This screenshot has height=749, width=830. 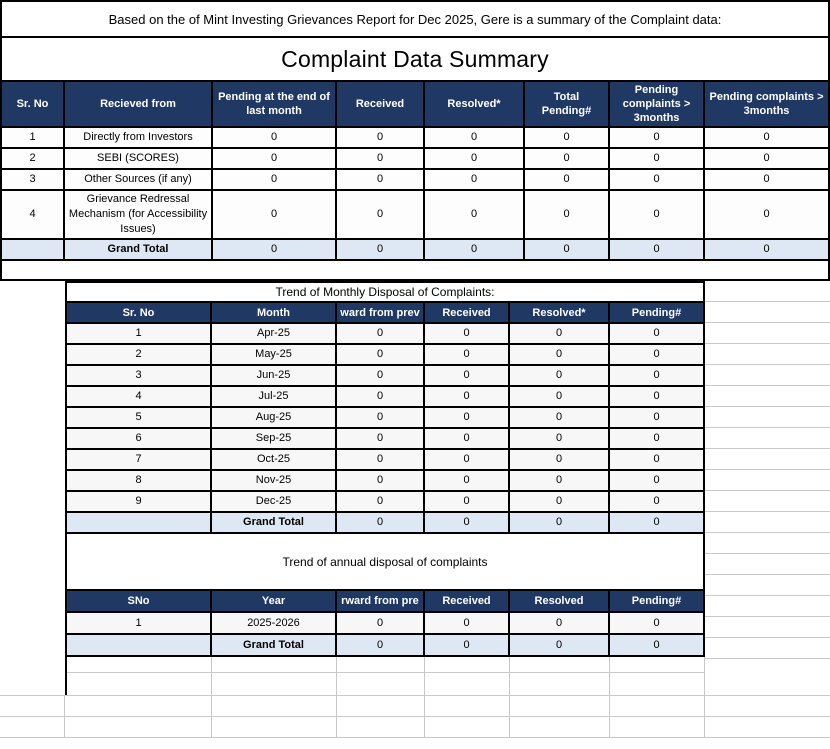 What do you see at coordinates (274, 623) in the screenshot?
I see `table-cell: 2025-2026` at bounding box center [274, 623].